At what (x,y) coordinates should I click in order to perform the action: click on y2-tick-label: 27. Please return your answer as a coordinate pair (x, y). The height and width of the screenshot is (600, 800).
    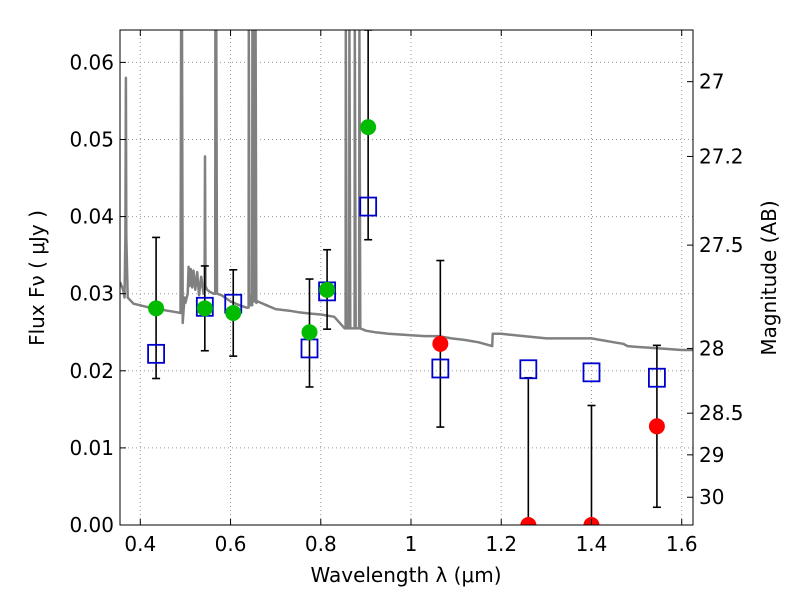
    Looking at the image, I should click on (711, 82).